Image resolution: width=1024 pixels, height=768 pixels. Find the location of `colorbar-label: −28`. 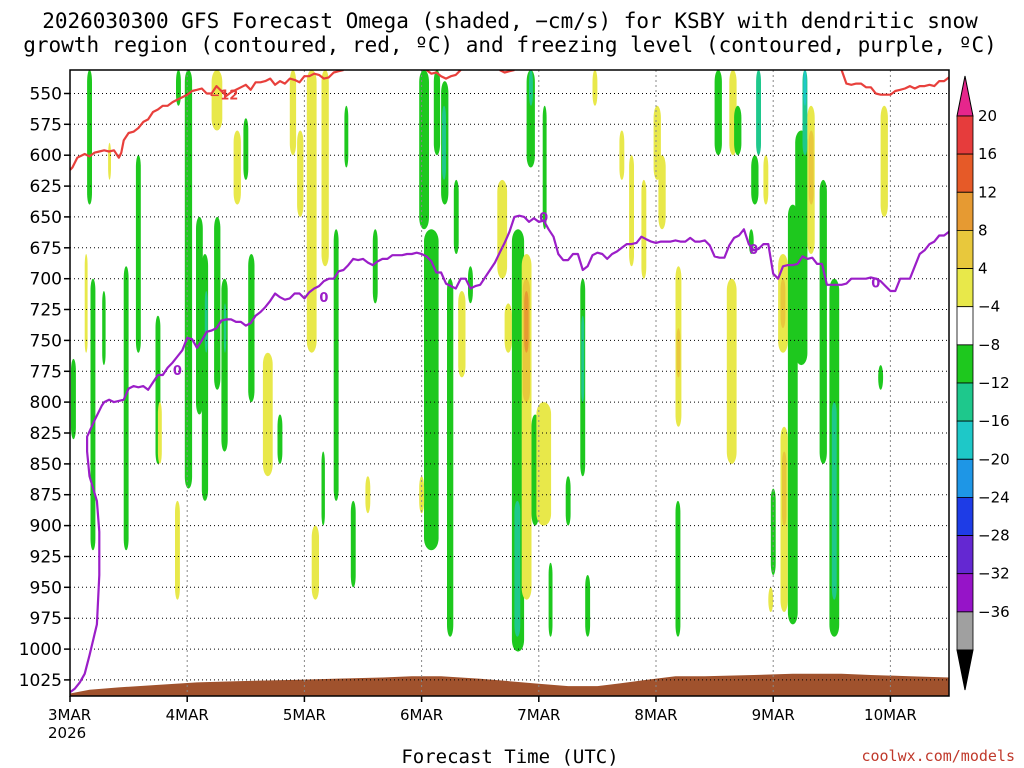

colorbar-label: −28 is located at coordinates (994, 536).